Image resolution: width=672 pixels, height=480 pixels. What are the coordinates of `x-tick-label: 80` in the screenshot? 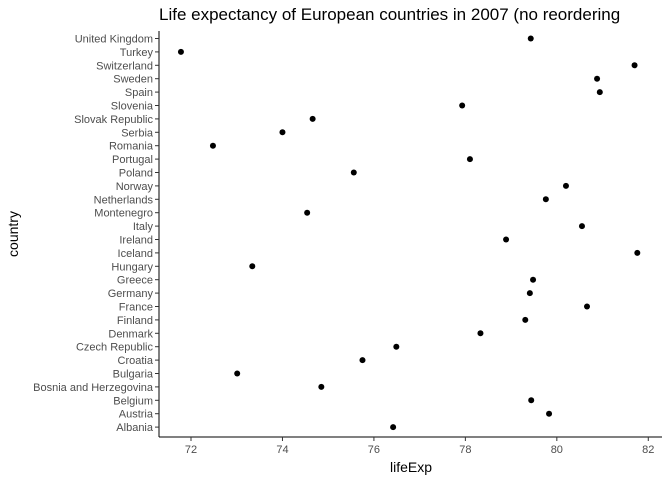 It's located at (557, 450).